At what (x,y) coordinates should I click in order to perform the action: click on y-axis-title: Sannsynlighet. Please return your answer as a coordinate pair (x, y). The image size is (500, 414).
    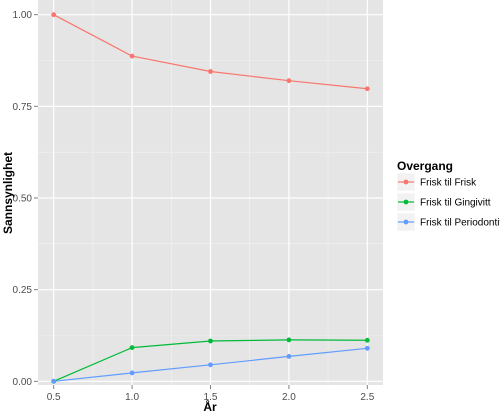
    Looking at the image, I should click on (8, 193).